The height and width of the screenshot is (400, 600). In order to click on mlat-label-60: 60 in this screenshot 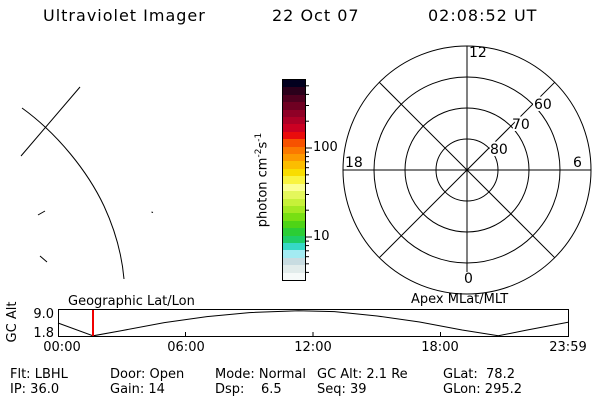, I will do `click(543, 105)`.